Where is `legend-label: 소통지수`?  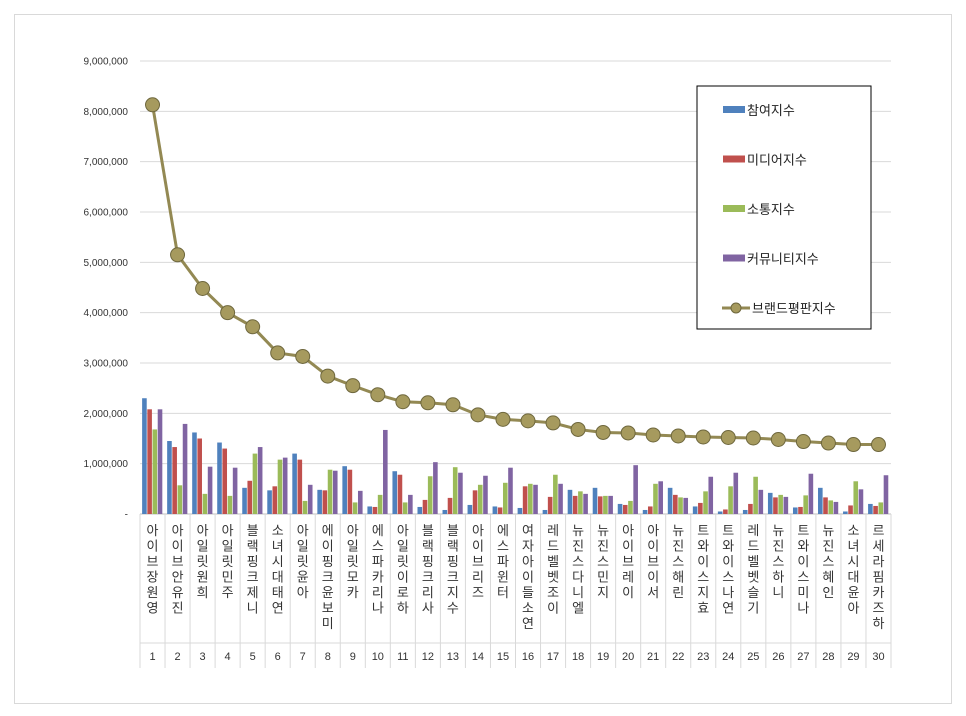
legend-label: 소통지수 is located at coordinates (771, 210).